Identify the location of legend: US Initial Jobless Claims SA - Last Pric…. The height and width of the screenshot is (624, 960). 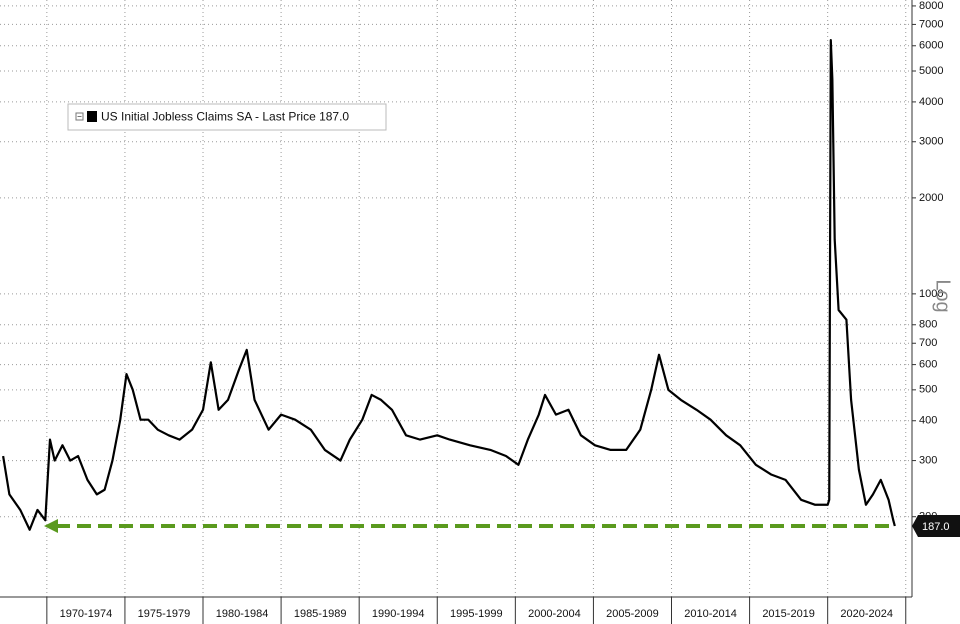
(227, 117).